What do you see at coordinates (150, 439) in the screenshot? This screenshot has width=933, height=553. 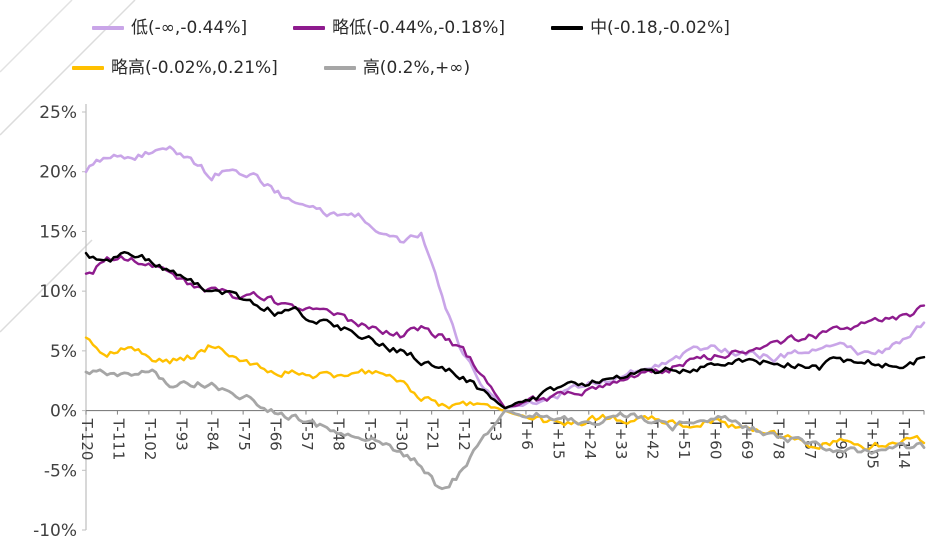 I see `x-axis-label: T-102` at bounding box center [150, 439].